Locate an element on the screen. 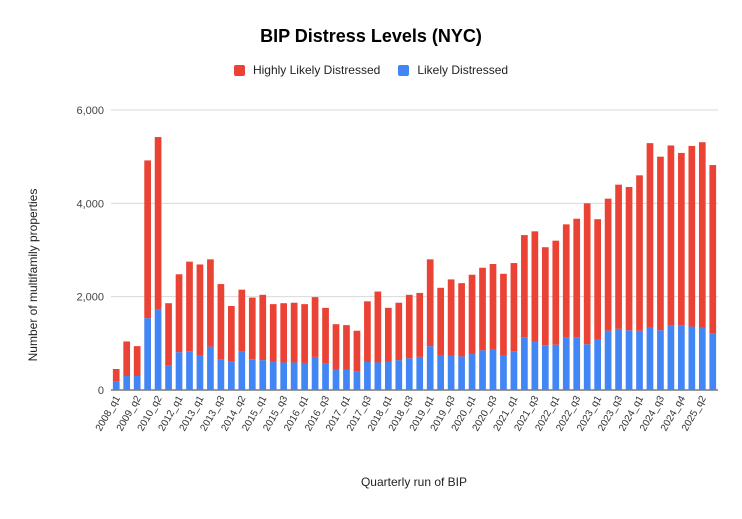  legend-label-highly-likely: Highly Likely Distressed is located at coordinates (316, 70).